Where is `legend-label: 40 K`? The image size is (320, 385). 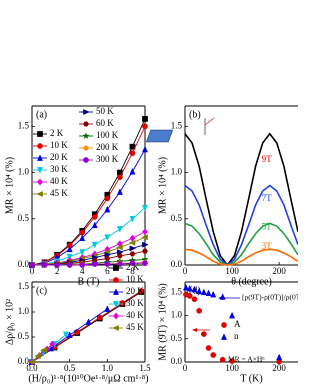
legend-label: 40 K is located at coordinates (135, 315).